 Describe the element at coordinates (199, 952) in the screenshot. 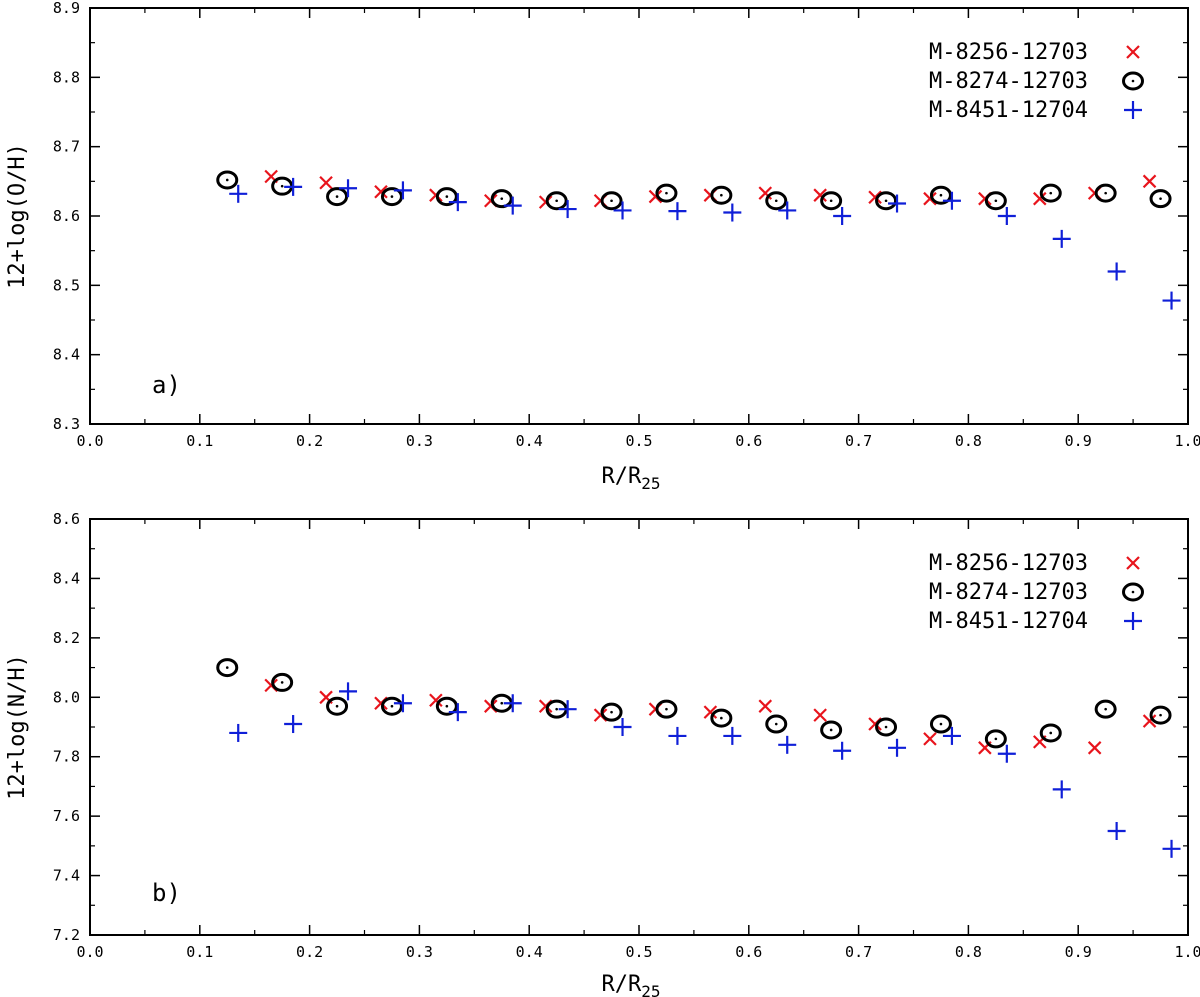

I see `x-tick-label: 0.1` at that location.